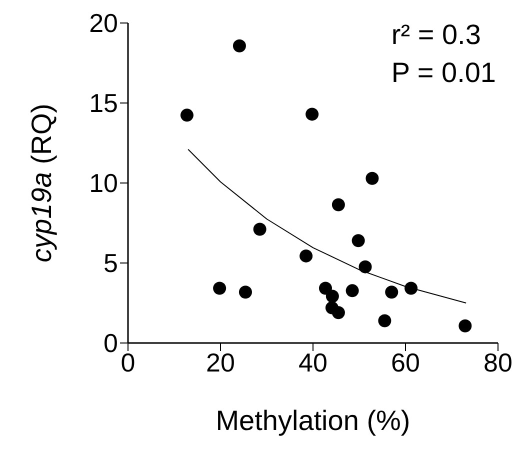  Describe the element at coordinates (313, 420) in the screenshot. I see `x-axis-title: Methylation (%)` at that location.